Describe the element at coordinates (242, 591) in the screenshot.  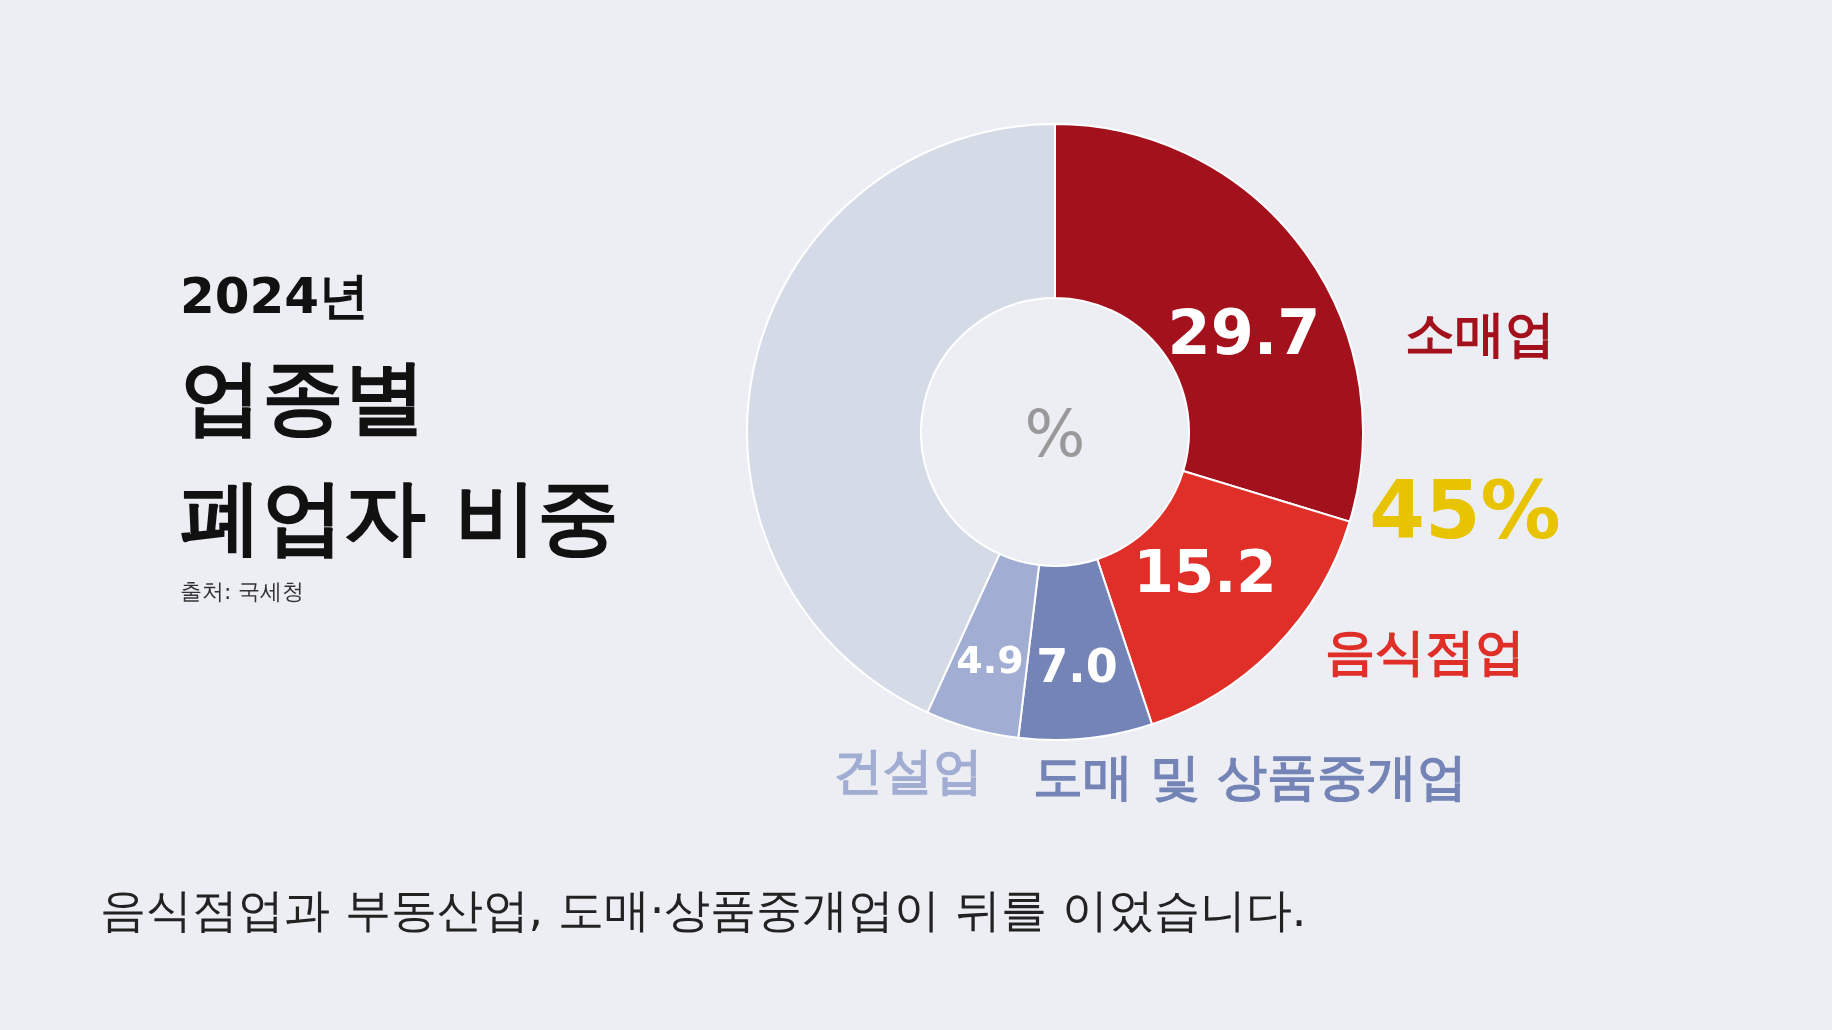
I see `source-note: 출처: 국세청` at that location.